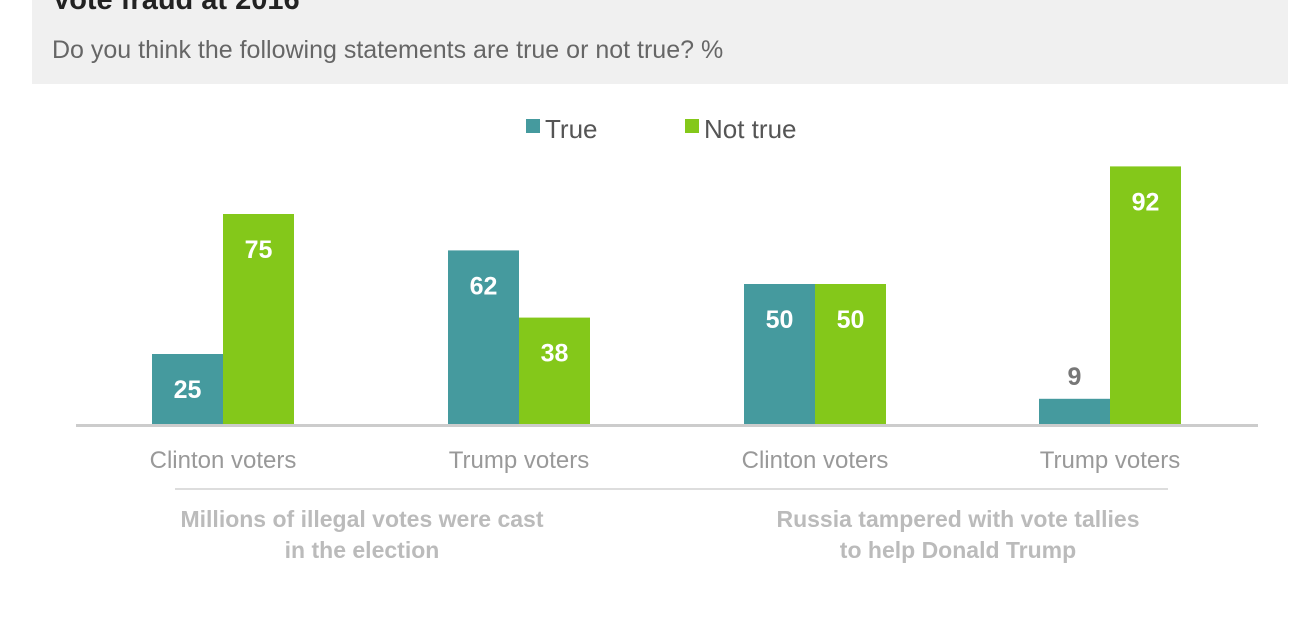  I want to click on chart-title: Vote fraud at 2016, so click(176, 8).